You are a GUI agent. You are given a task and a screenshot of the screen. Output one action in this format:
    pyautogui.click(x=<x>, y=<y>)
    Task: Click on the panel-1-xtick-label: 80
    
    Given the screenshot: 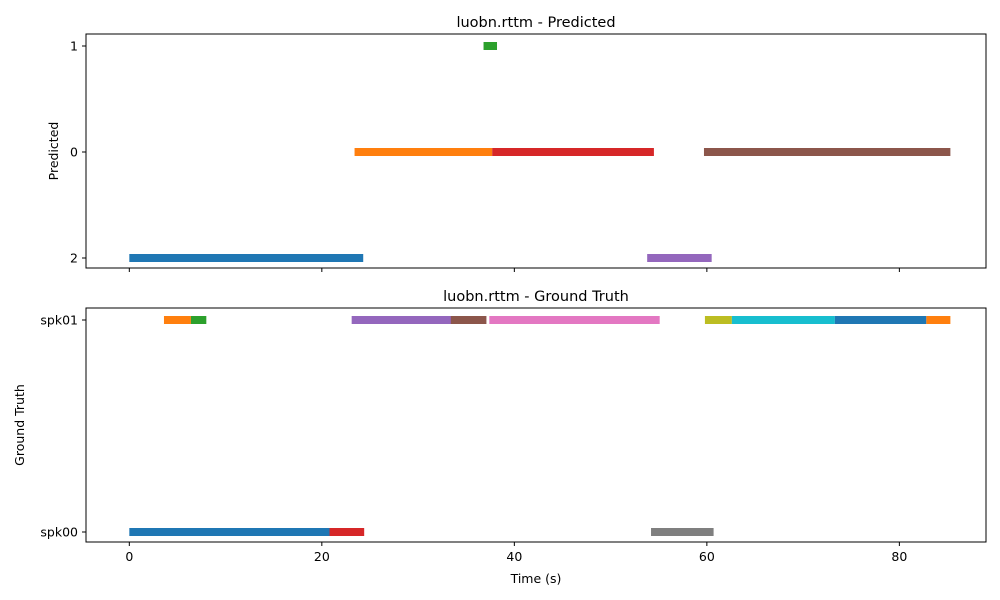 What is the action you would take?
    pyautogui.click(x=899, y=556)
    